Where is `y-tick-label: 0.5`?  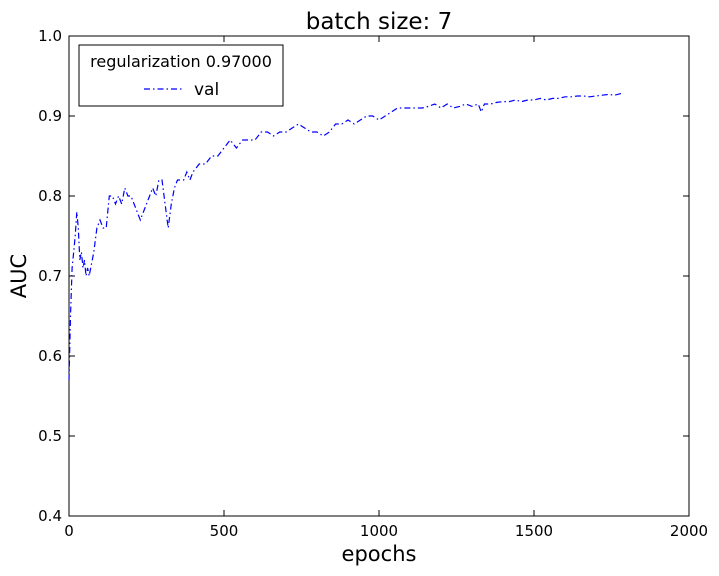
y-tick-label: 0.5 is located at coordinates (50, 436).